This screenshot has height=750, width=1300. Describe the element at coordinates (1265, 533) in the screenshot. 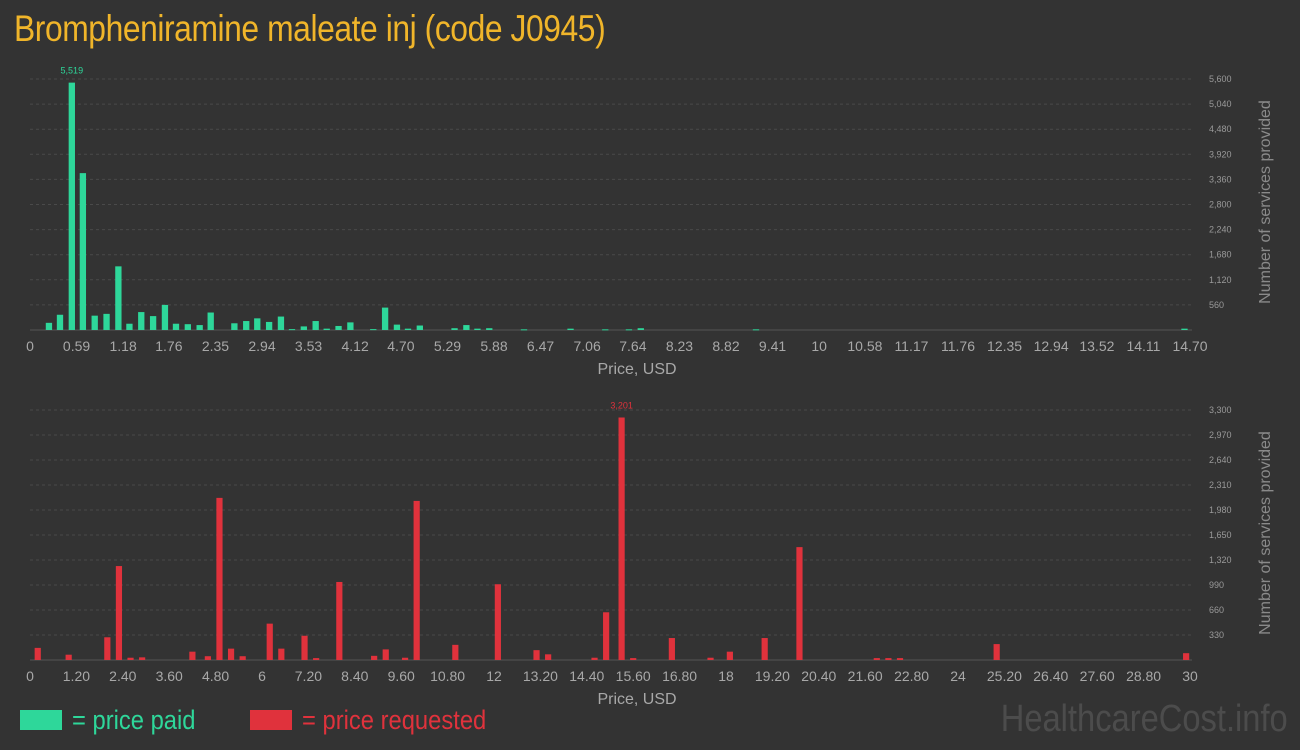

I see `y-axis-title: Number of services provided` at that location.